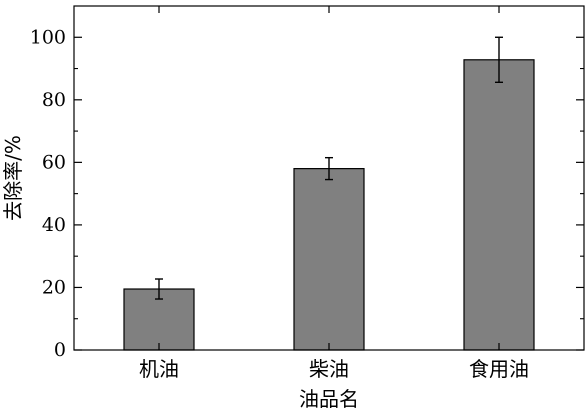  Describe the element at coordinates (159, 369) in the screenshot. I see `x-tick-label: 机油` at that location.